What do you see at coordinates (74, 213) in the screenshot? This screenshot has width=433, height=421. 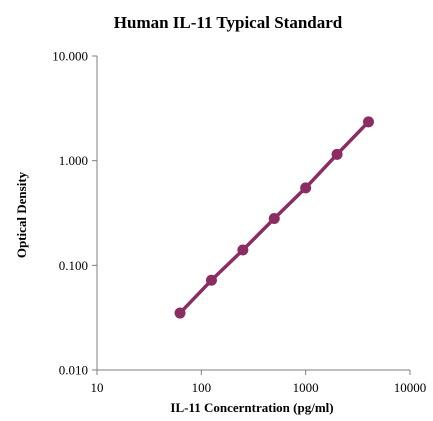 I see `y-axis-ticks: 0.010 0.100 1.000 10.000` at bounding box center [74, 213].